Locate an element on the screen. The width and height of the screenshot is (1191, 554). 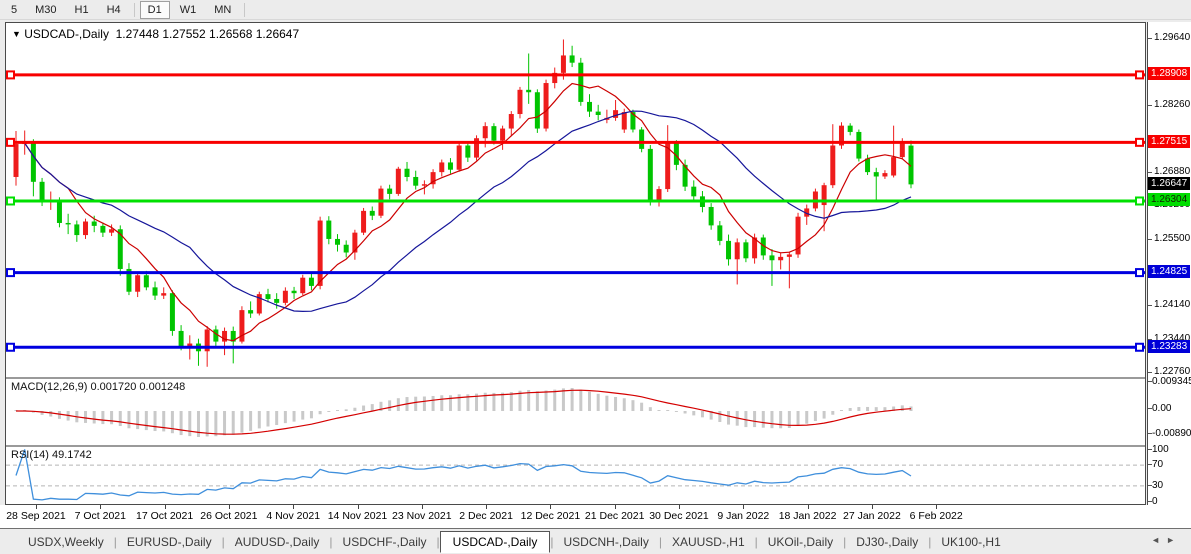
macd-pane: MACD(12,26,9) 0.001720 0.001248 is located at coordinates (575, 410).